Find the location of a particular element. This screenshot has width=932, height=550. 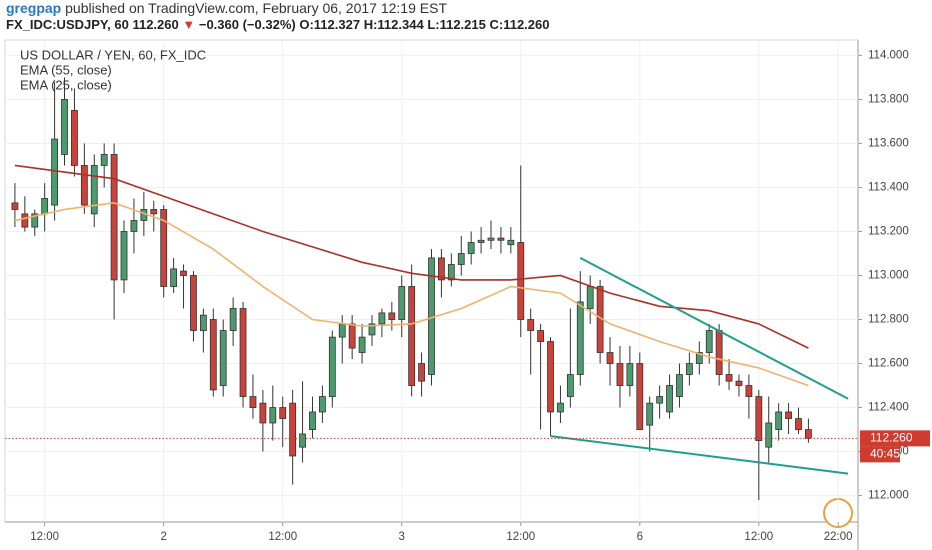

last-price-box is located at coordinates (895, 438).